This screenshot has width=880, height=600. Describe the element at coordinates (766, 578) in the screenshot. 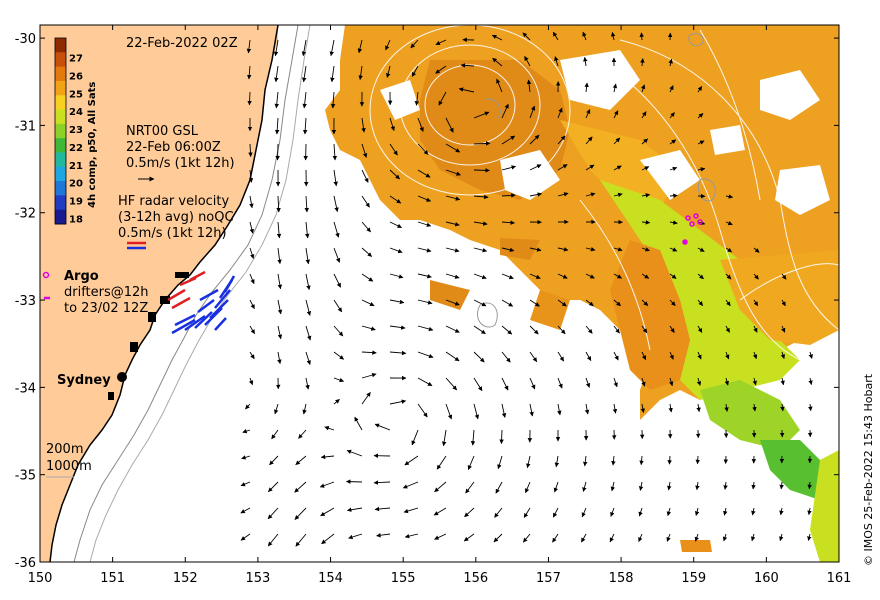

I see `x-tick-label: 160` at that location.